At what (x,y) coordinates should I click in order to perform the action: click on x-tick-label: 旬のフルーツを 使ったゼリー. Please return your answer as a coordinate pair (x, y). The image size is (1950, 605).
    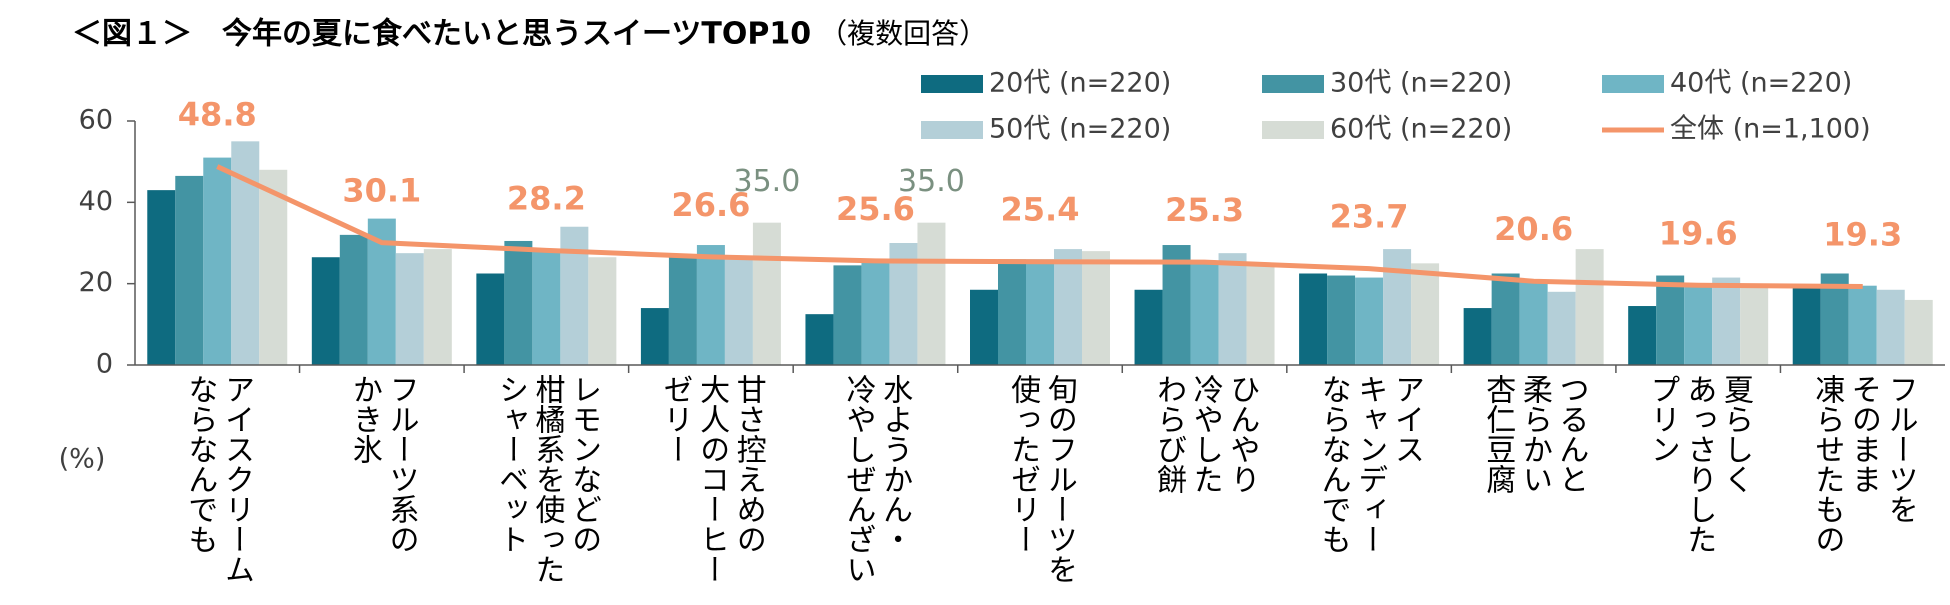
    Looking at the image, I should click on (1041, 479).